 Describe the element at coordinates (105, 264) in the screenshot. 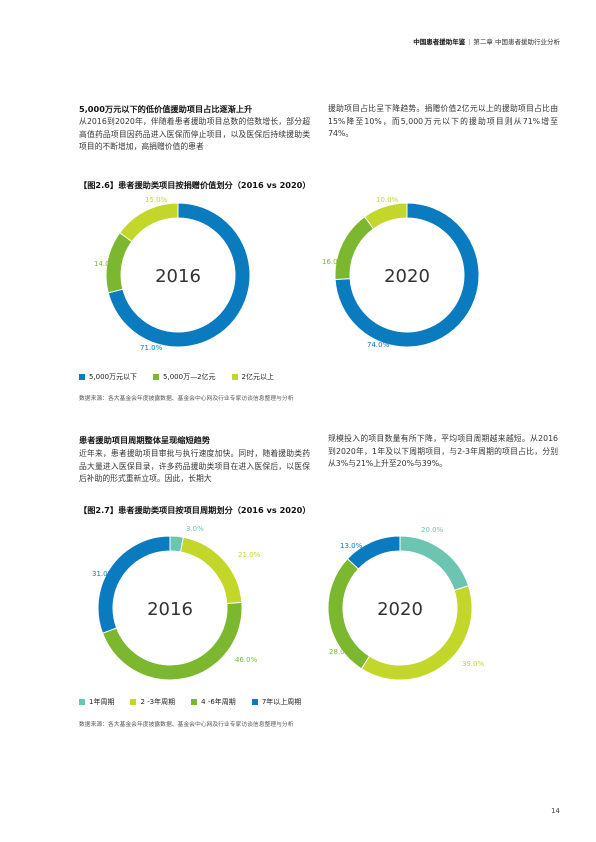

I see `slice-percent-label: 14.0%` at that location.